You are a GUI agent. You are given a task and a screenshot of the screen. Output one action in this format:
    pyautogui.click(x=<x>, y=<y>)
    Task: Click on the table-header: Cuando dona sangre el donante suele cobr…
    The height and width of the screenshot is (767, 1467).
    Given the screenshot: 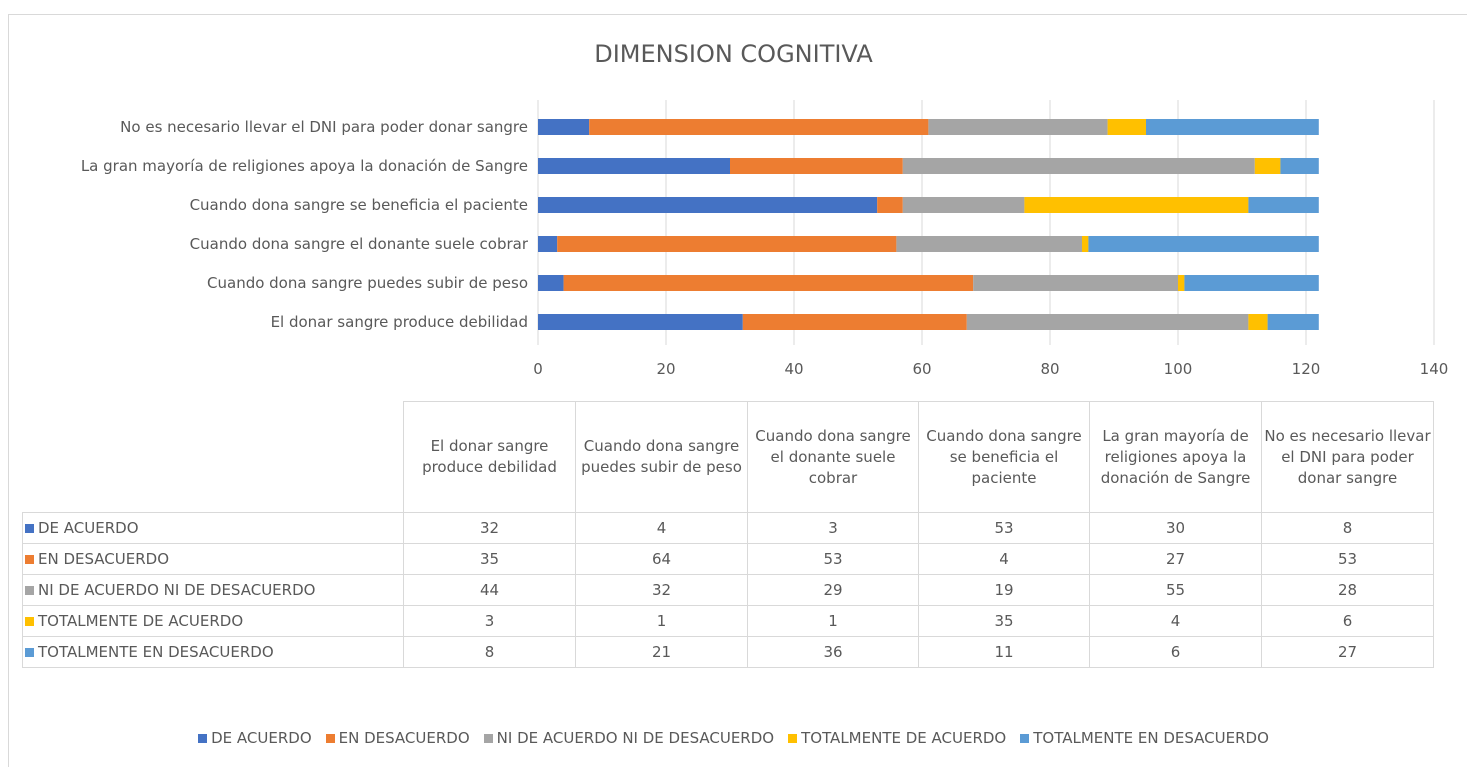 What is the action you would take?
    pyautogui.click(x=833, y=457)
    